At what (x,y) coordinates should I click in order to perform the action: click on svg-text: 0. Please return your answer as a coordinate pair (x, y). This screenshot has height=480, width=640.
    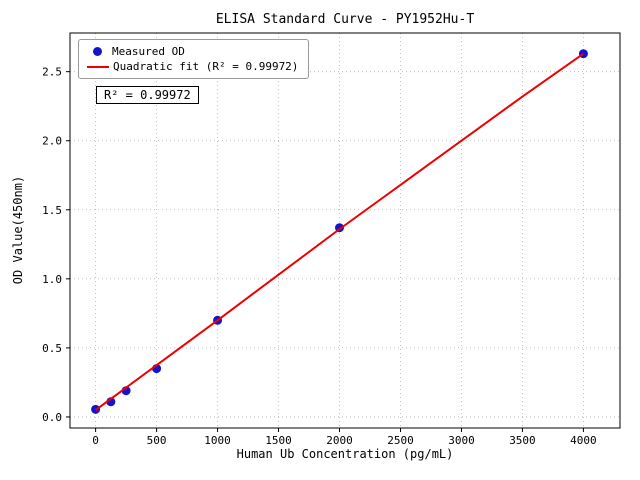
    Looking at the image, I should click on (95, 440).